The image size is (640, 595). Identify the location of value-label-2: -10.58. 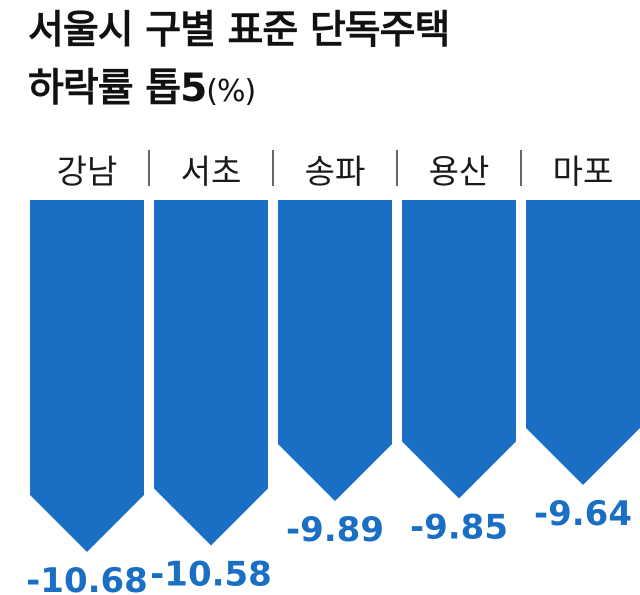
(211, 575).